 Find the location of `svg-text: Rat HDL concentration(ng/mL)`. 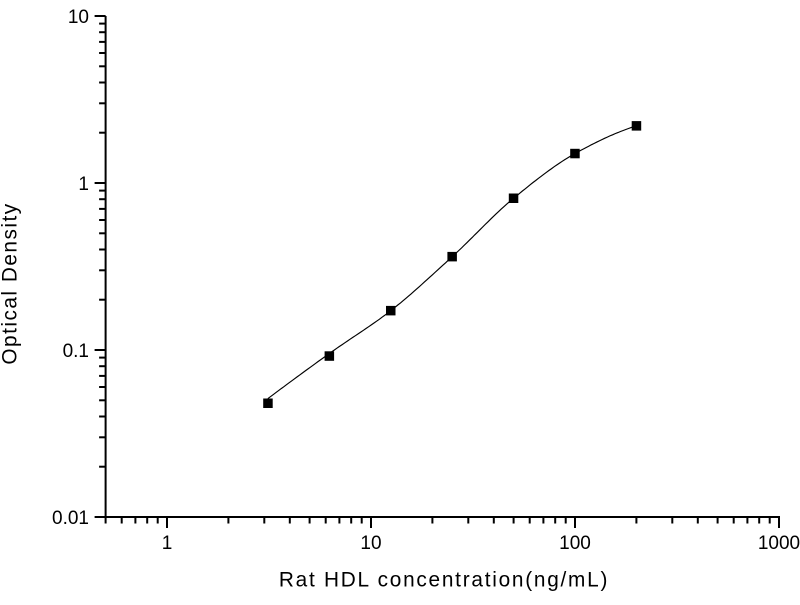

svg-text: Rat HDL concentration(ng/mL) is located at coordinates (444, 580).